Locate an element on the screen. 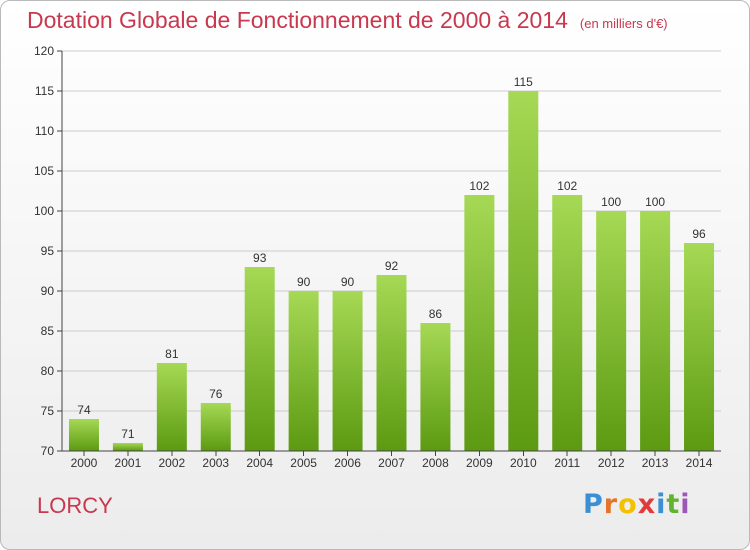 Image resolution: width=750 pixels, height=550 pixels. x-tick-label: 2011 is located at coordinates (567, 463).